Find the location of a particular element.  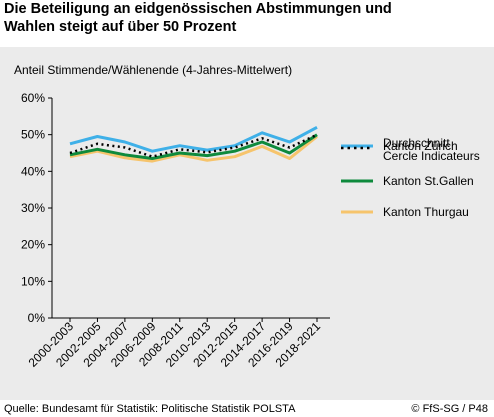

y-ticks: 0% 10% 20% 30% 40% 50% 60% is located at coordinates (36, 208).